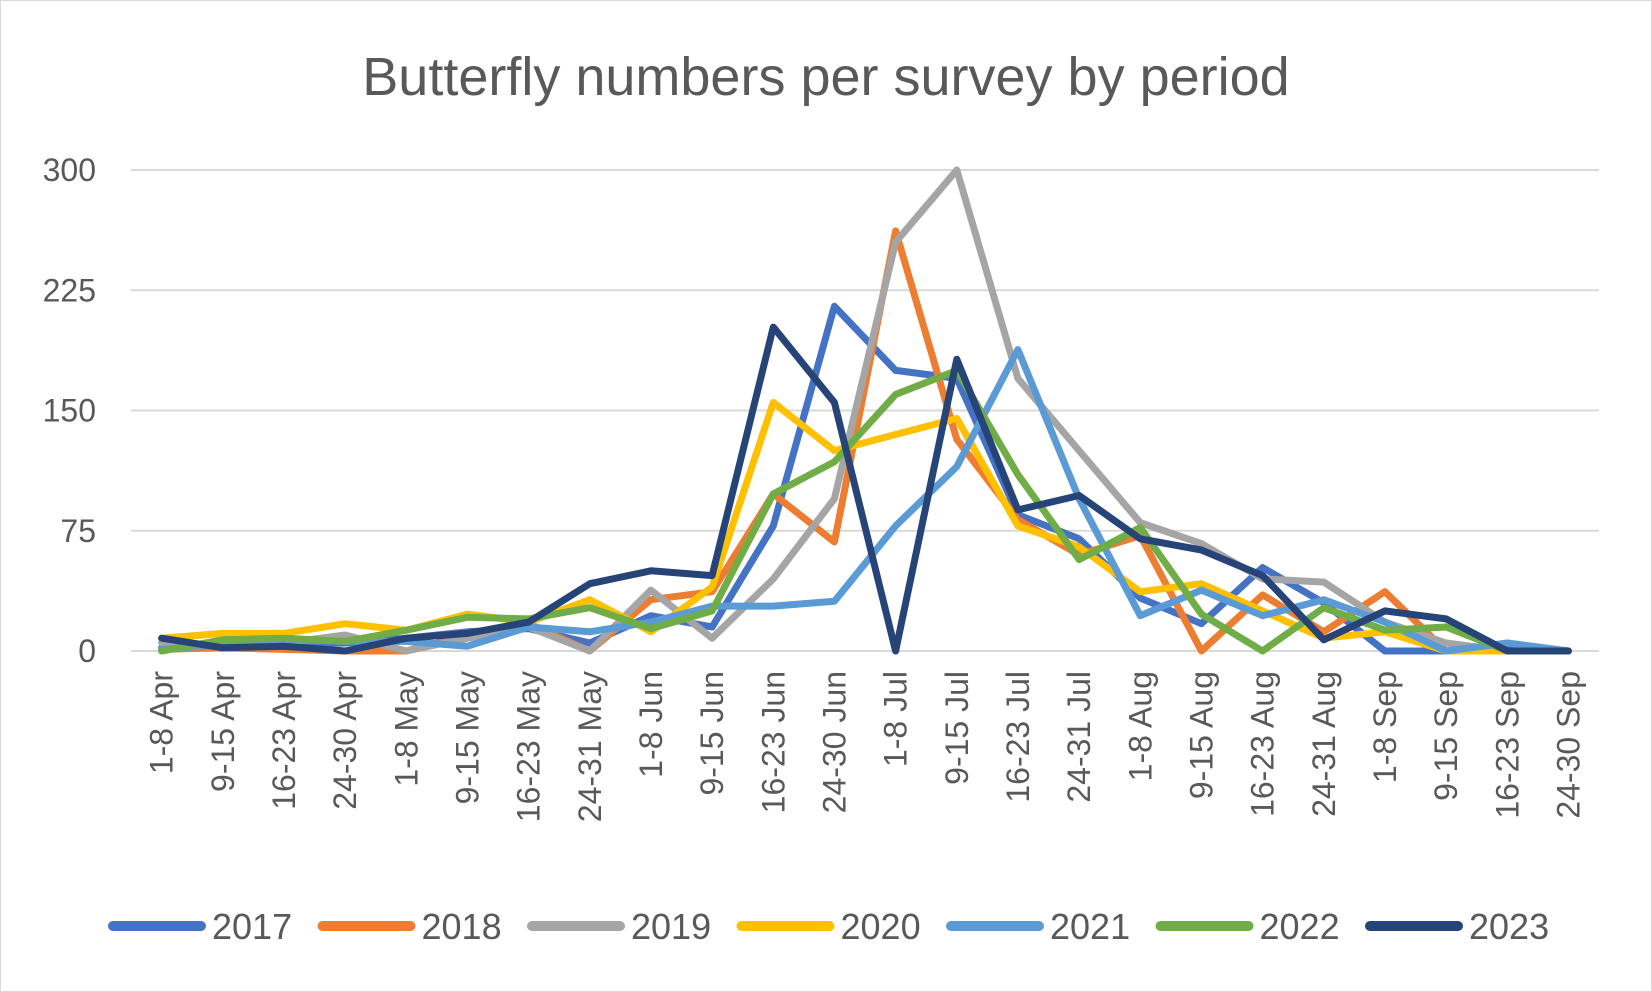 This screenshot has height=992, width=1652. I want to click on legend-label-2023: 2023, so click(1509, 926).